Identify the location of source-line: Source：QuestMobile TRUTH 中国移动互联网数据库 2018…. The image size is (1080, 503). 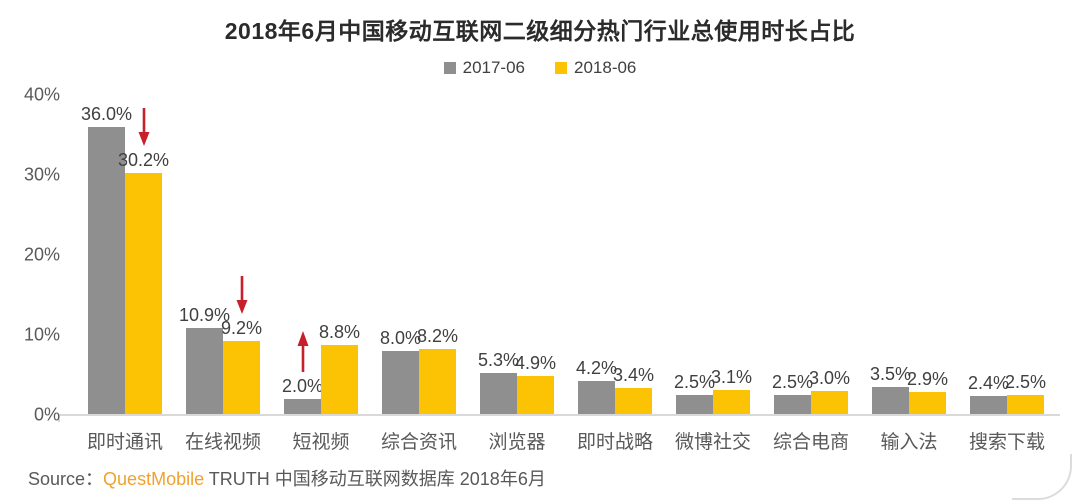
(287, 478).